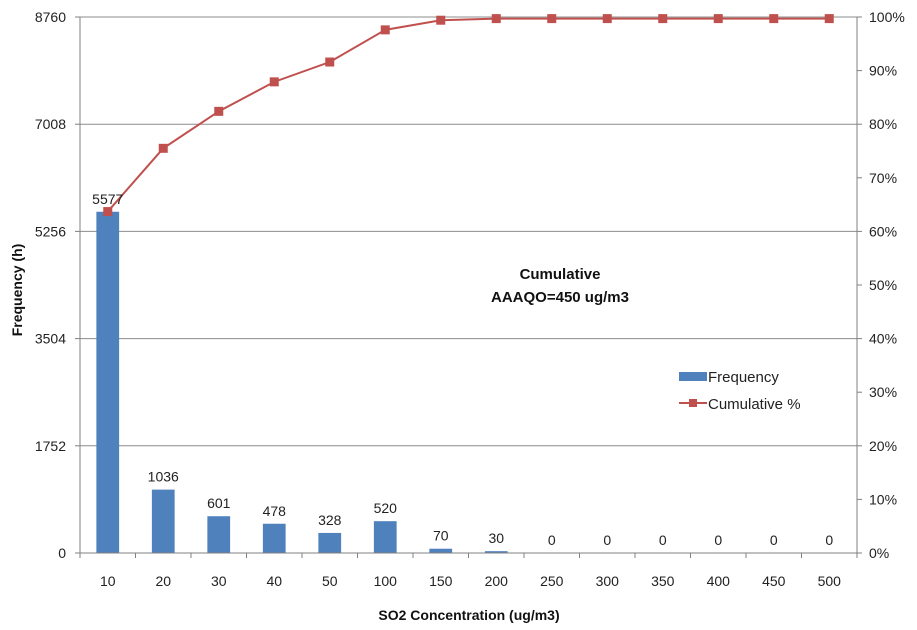 The width and height of the screenshot is (917, 630). Describe the element at coordinates (468, 615) in the screenshot. I see `x-axis-title: SO2 Concentration (ug/m3)` at that location.